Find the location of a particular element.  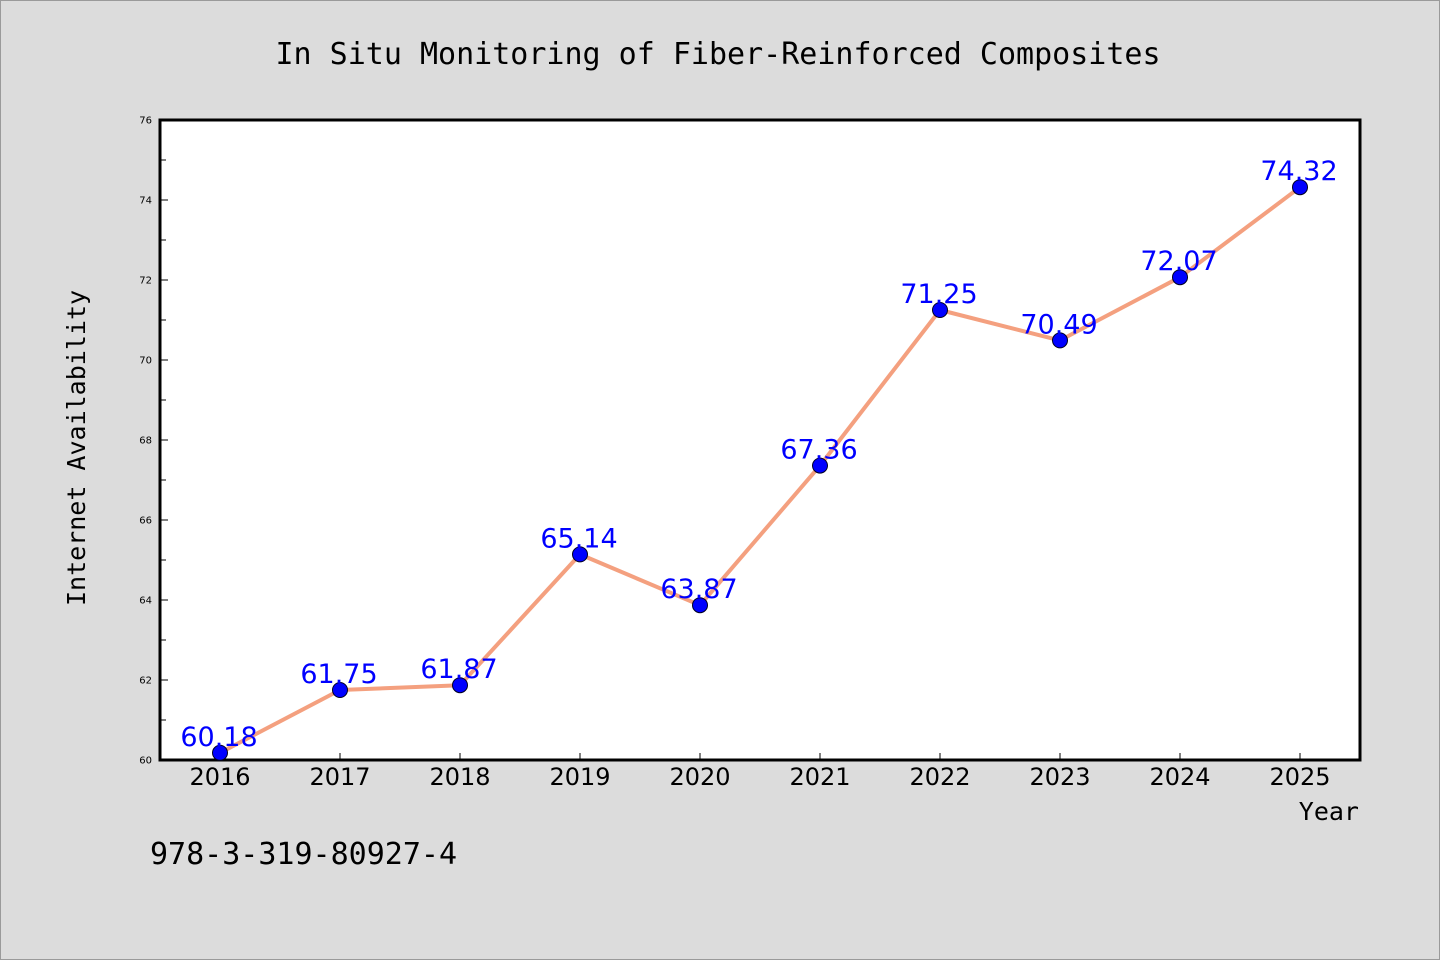

x-axis-title: Year is located at coordinates (1329, 811).